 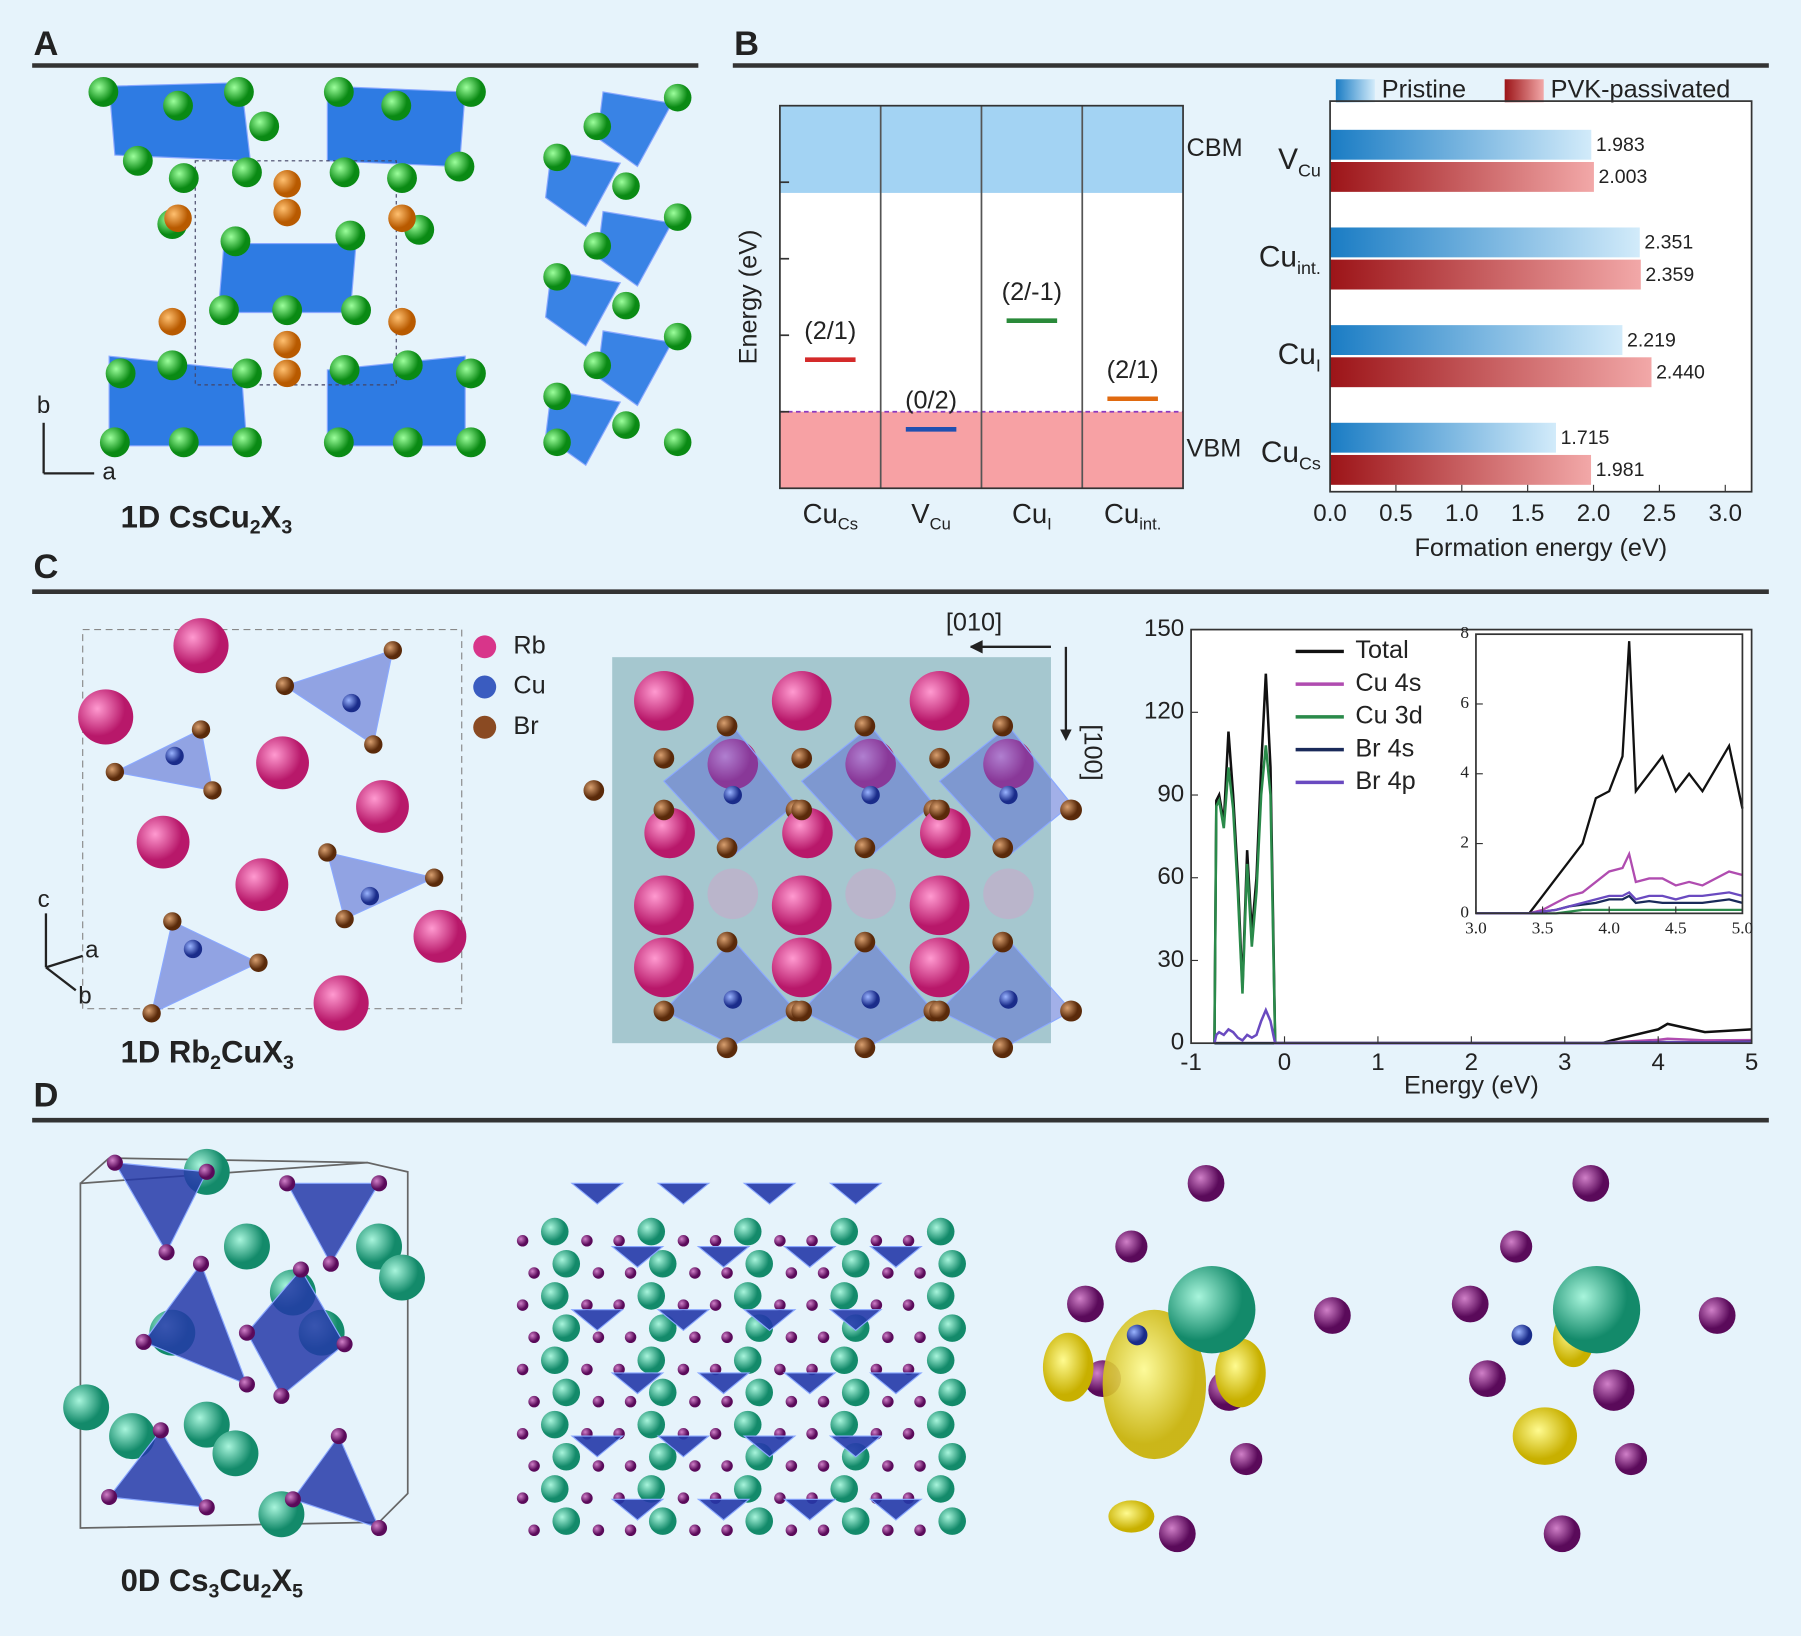 What do you see at coordinates (1318, 365) in the screenshot?
I see `y-tick-label-sub: I` at bounding box center [1318, 365].